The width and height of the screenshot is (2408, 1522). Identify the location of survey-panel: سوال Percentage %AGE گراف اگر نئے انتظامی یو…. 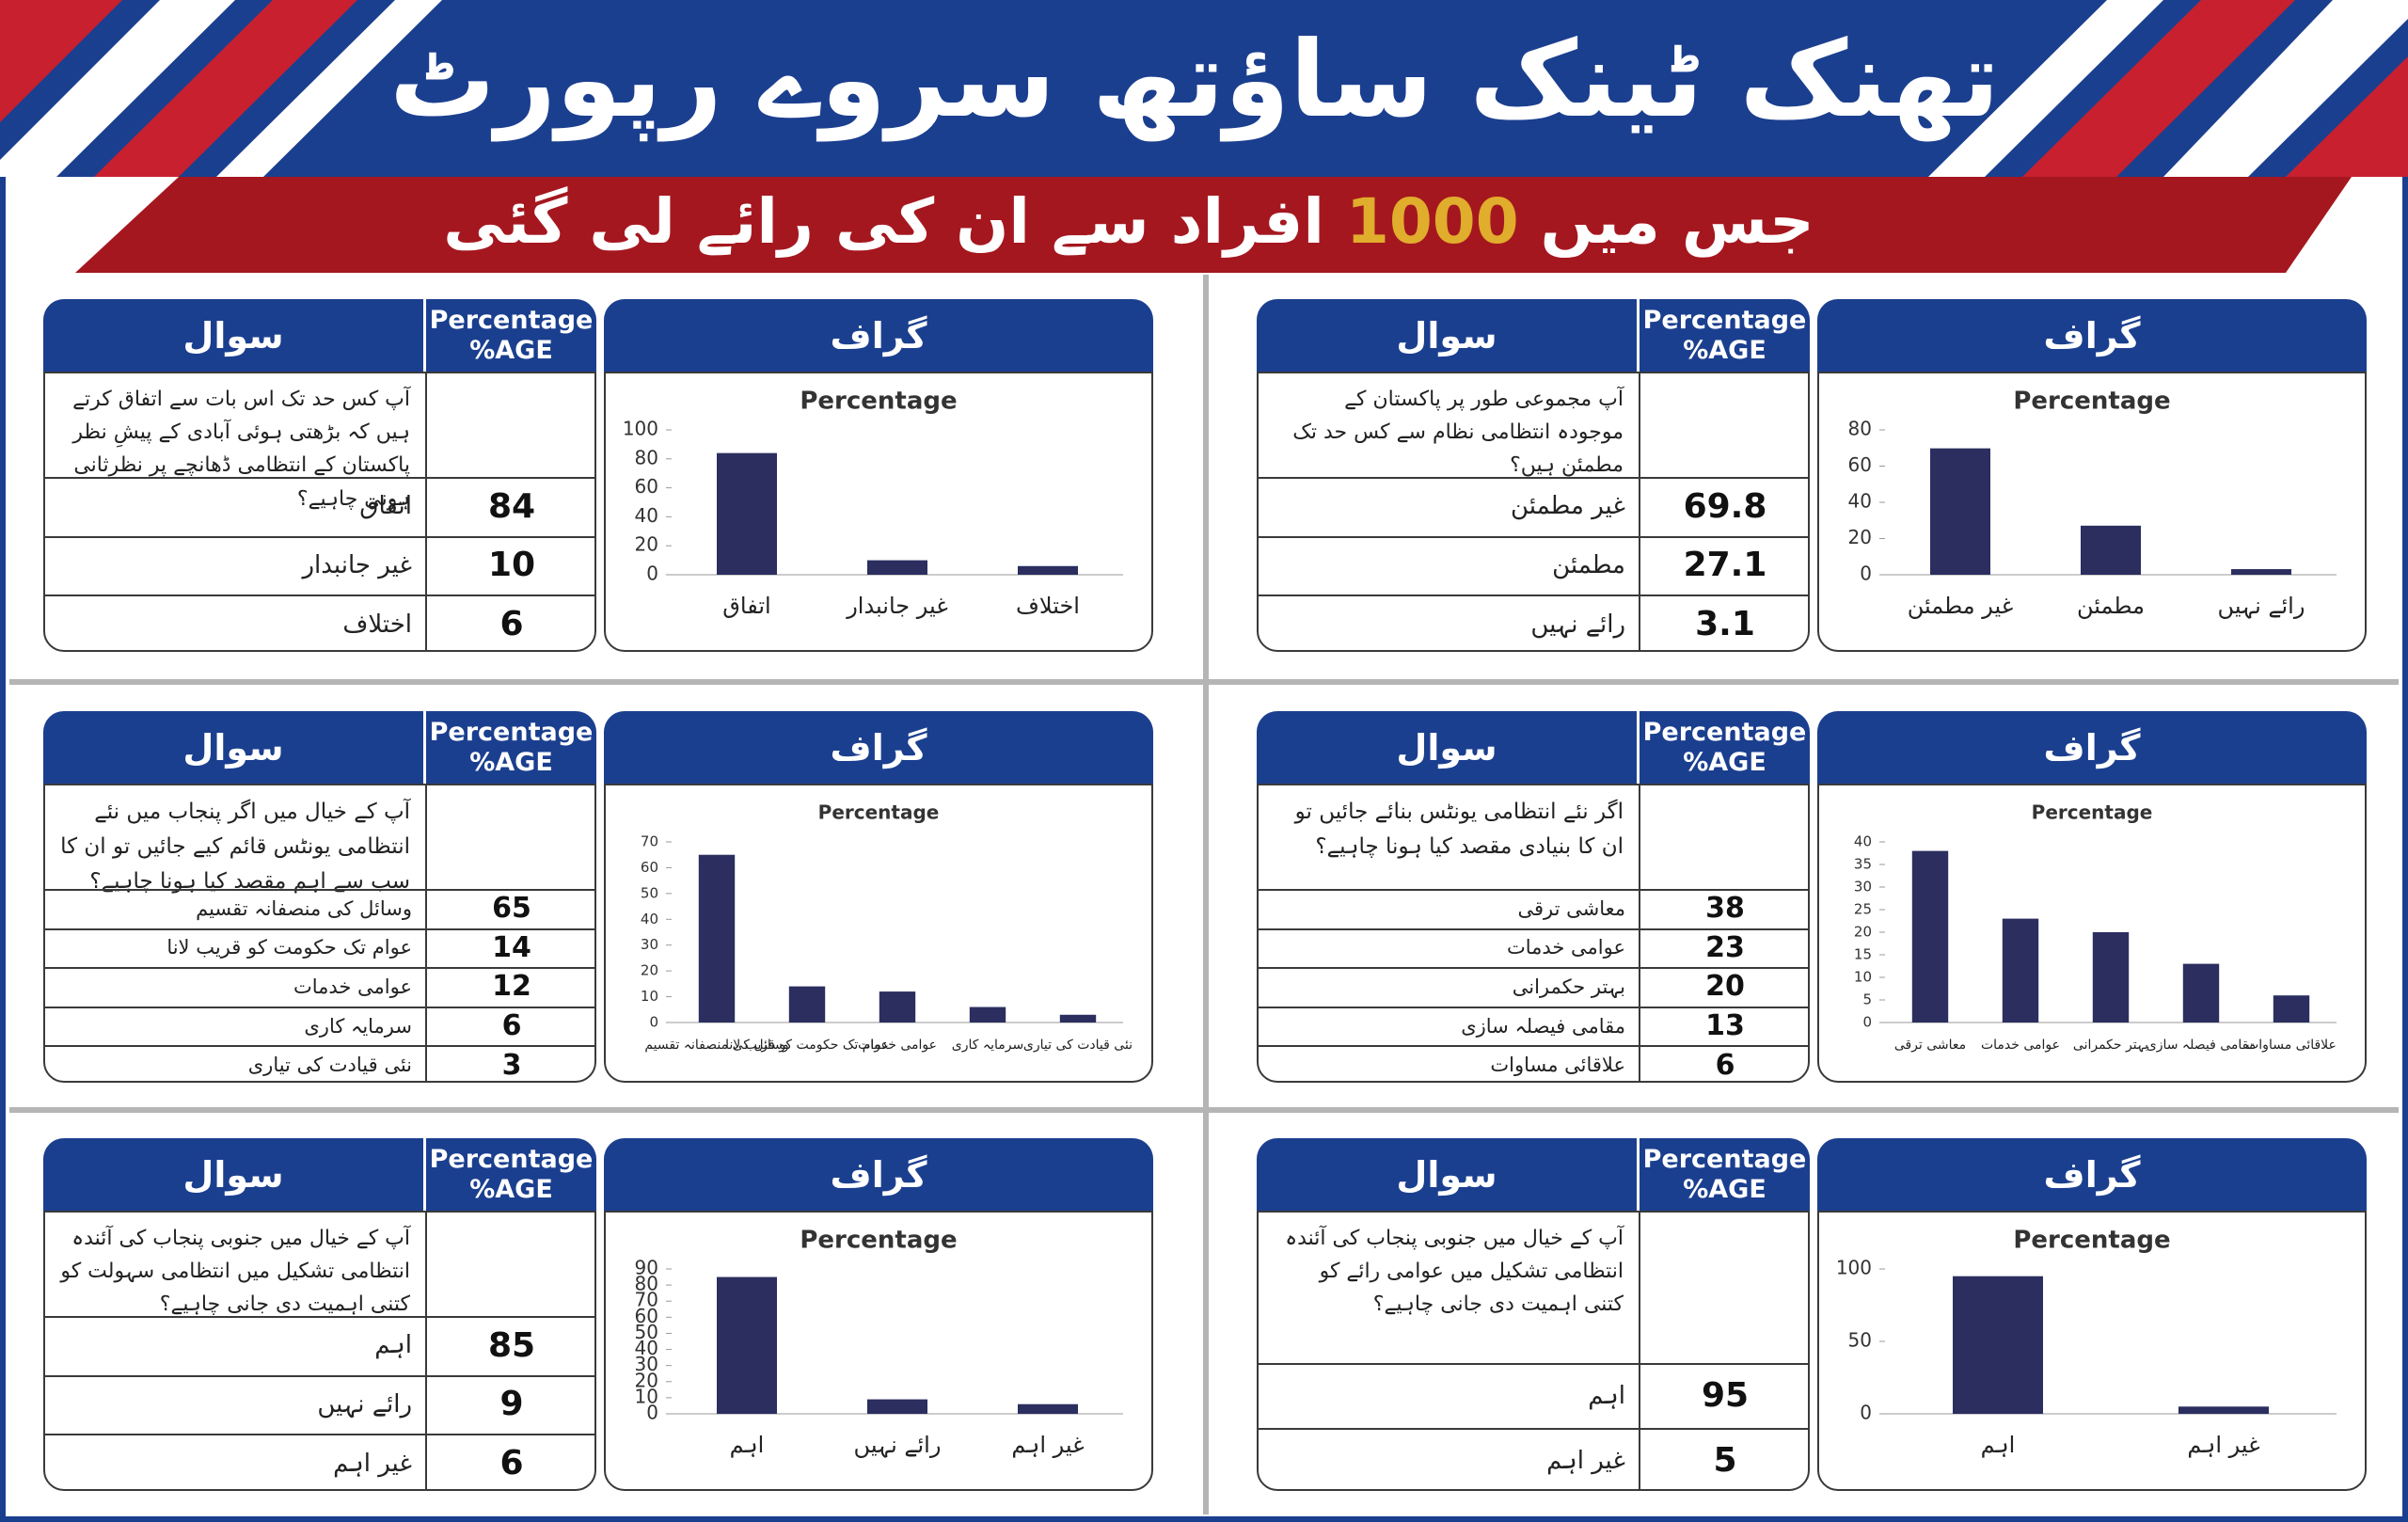
(1812, 897).